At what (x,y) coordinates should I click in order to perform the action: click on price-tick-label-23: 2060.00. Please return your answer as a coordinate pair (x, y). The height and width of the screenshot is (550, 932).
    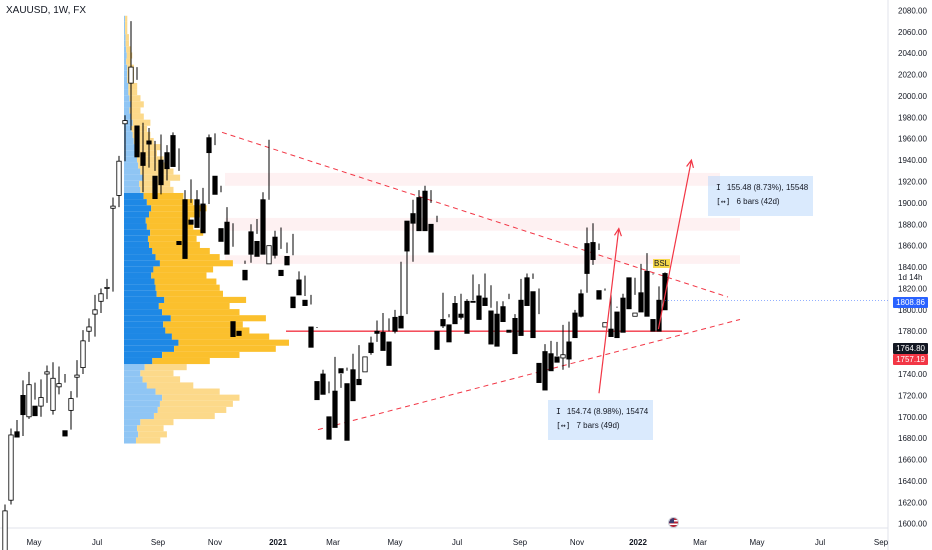
    Looking at the image, I should click on (912, 32).